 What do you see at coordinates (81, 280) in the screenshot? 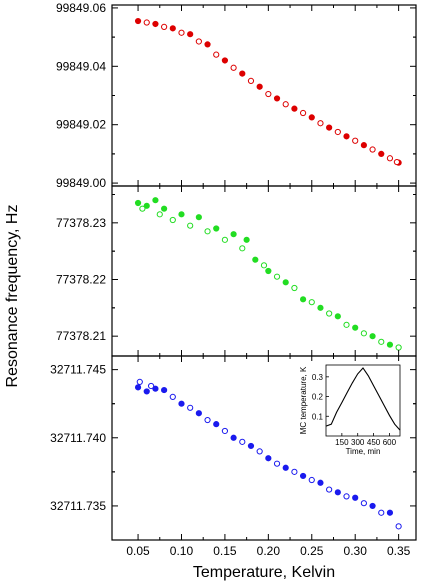
I see `y-tick-label: 77378.22` at bounding box center [81, 280].